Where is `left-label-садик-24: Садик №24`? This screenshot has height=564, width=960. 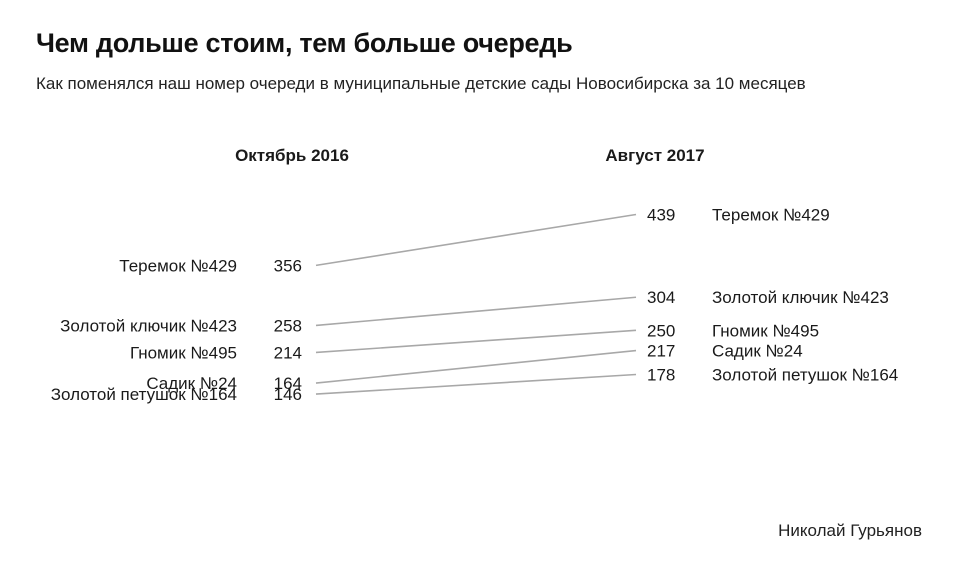 left-label-садик-24: Садик №24 is located at coordinates (191, 383).